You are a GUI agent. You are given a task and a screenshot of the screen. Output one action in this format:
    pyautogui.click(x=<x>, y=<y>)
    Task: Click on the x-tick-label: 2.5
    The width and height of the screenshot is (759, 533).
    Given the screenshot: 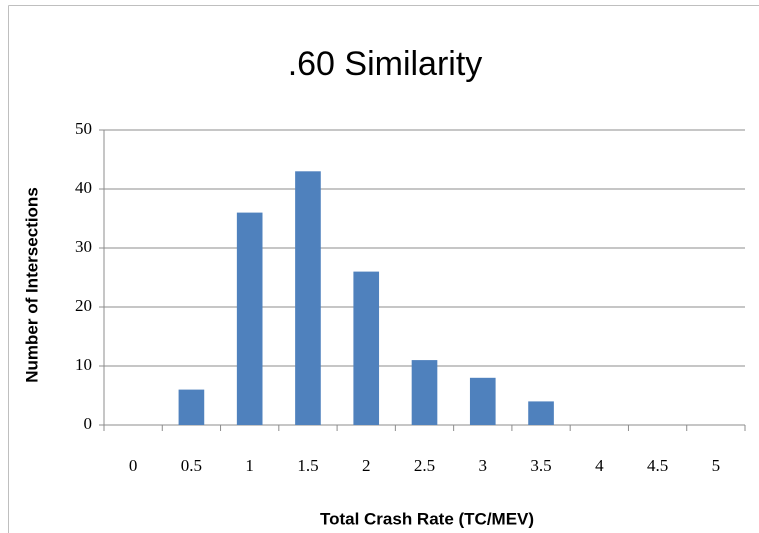 What is the action you would take?
    pyautogui.click(x=424, y=465)
    